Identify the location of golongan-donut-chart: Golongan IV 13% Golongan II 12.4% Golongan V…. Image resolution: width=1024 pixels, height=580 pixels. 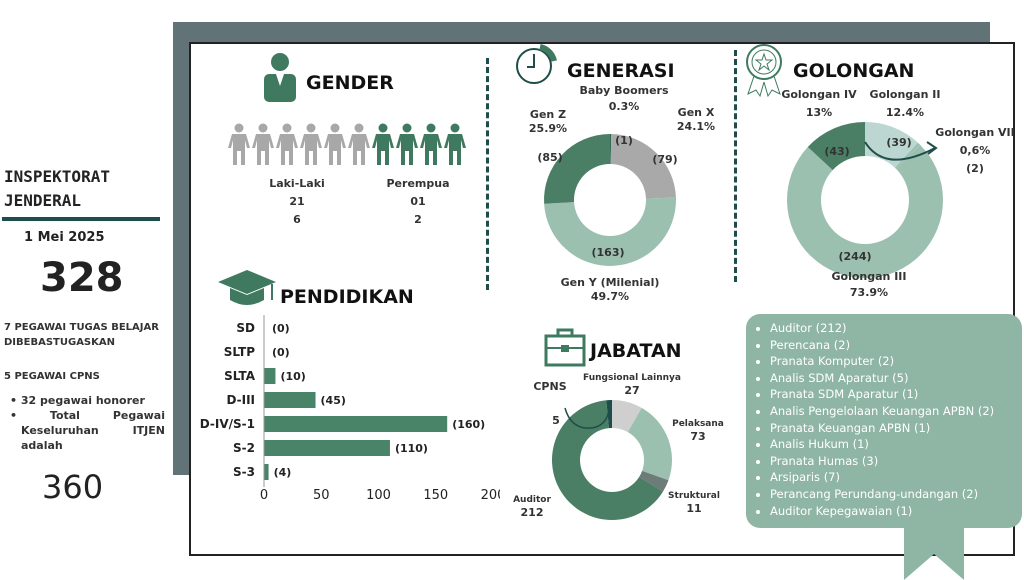
(897, 193).